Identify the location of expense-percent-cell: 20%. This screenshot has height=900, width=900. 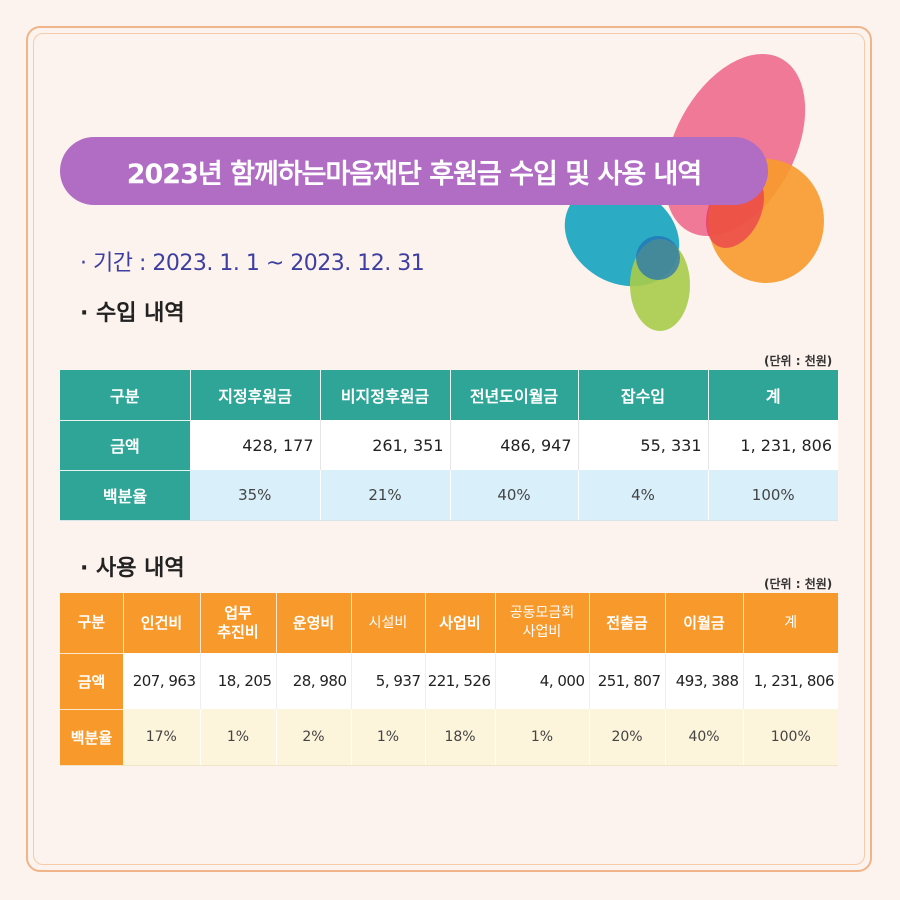
(627, 737).